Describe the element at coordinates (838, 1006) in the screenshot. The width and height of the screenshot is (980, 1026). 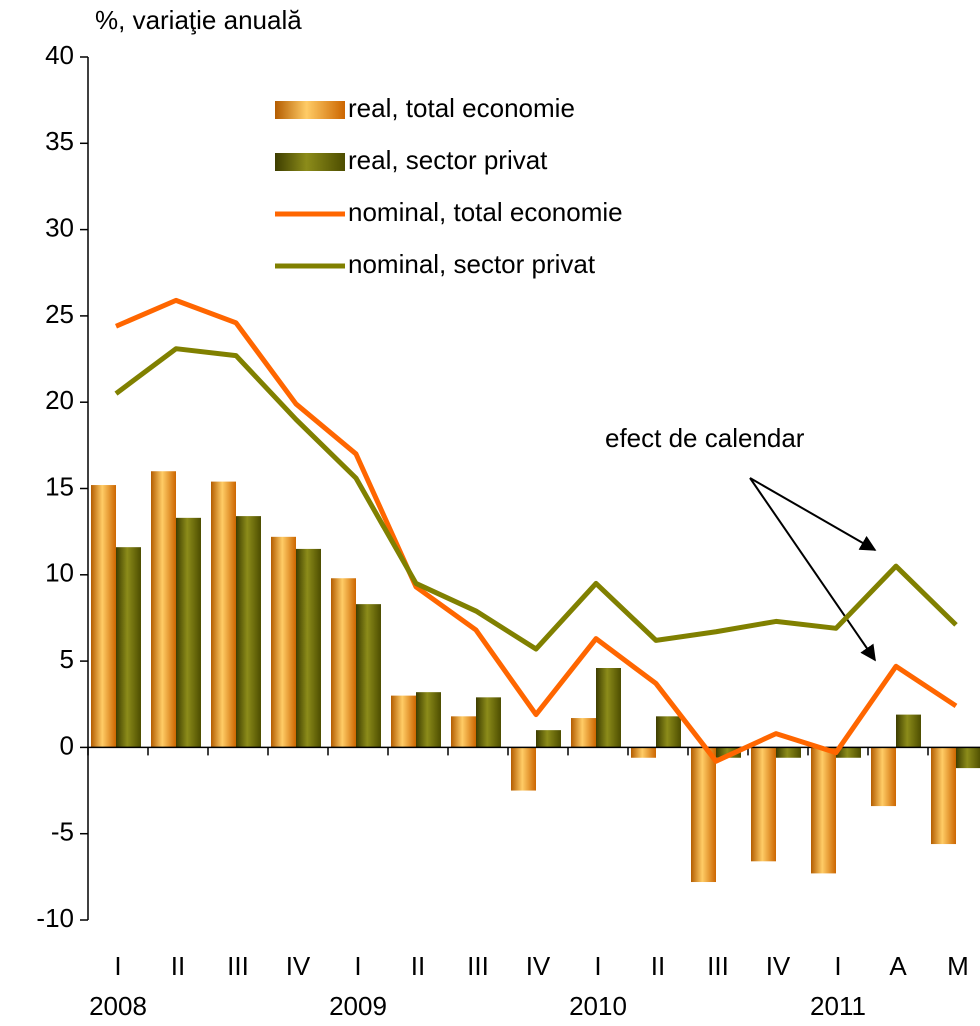
I see `year-label: 2011` at that location.